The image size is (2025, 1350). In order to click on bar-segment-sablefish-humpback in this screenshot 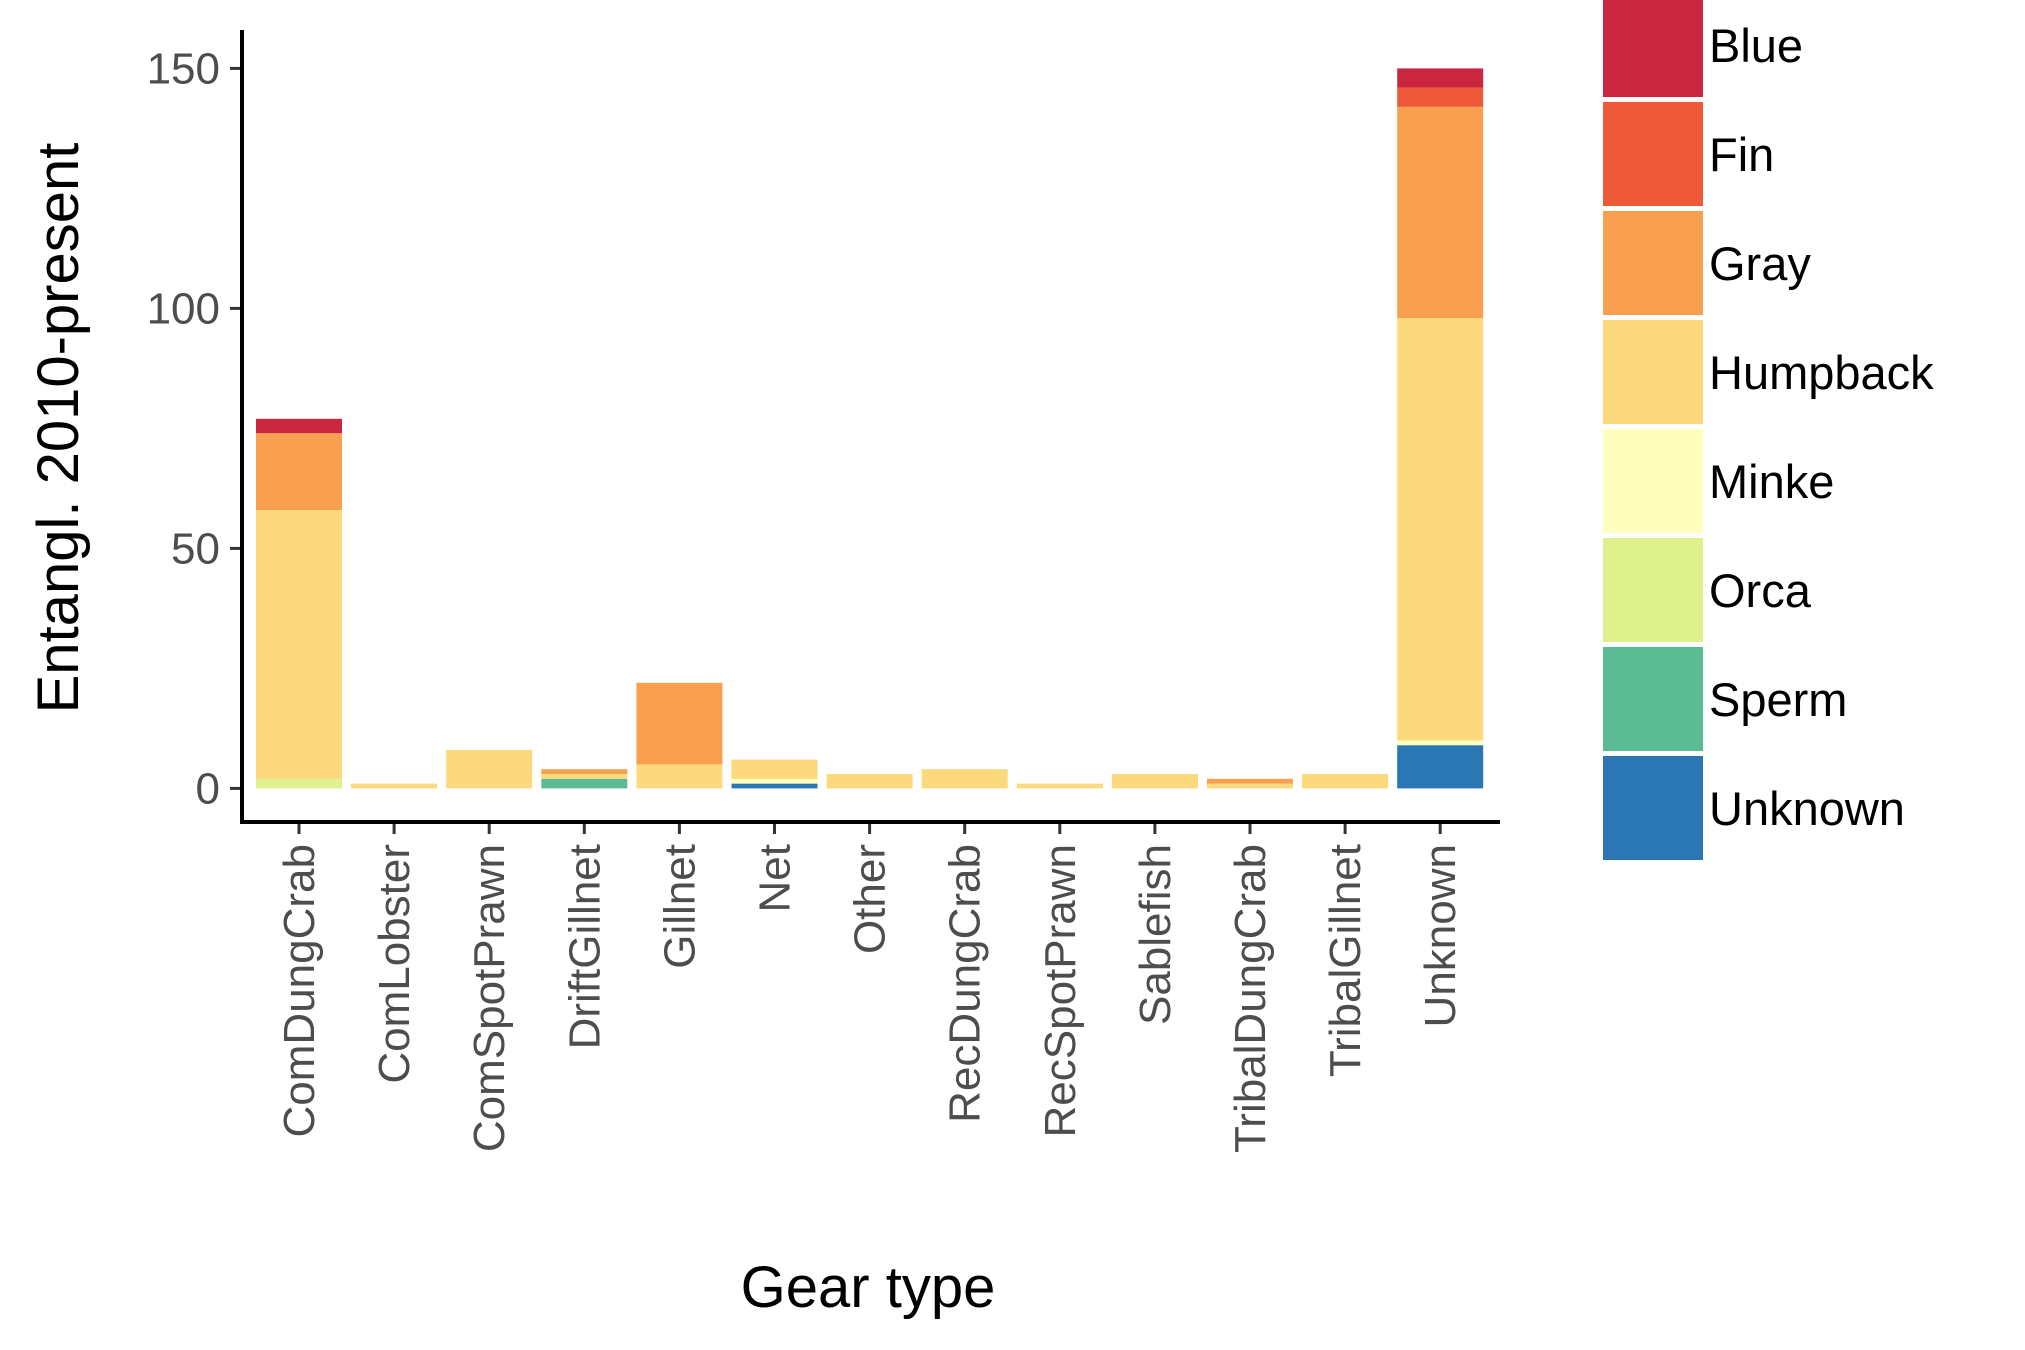, I will do `click(1154, 781)`.